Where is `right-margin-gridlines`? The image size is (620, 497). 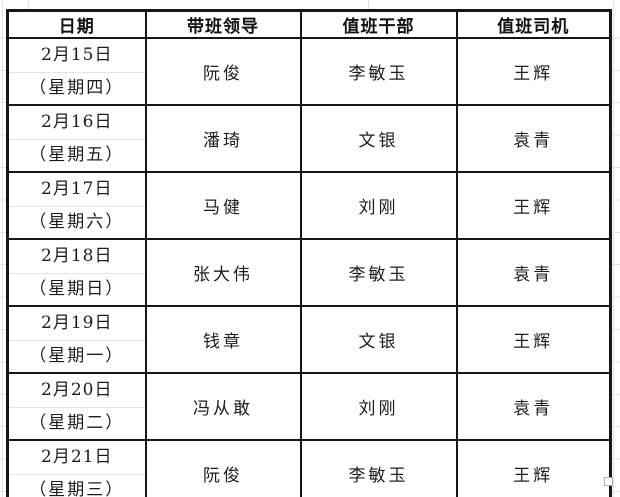 right-margin-gridlines is located at coordinates (616, 248).